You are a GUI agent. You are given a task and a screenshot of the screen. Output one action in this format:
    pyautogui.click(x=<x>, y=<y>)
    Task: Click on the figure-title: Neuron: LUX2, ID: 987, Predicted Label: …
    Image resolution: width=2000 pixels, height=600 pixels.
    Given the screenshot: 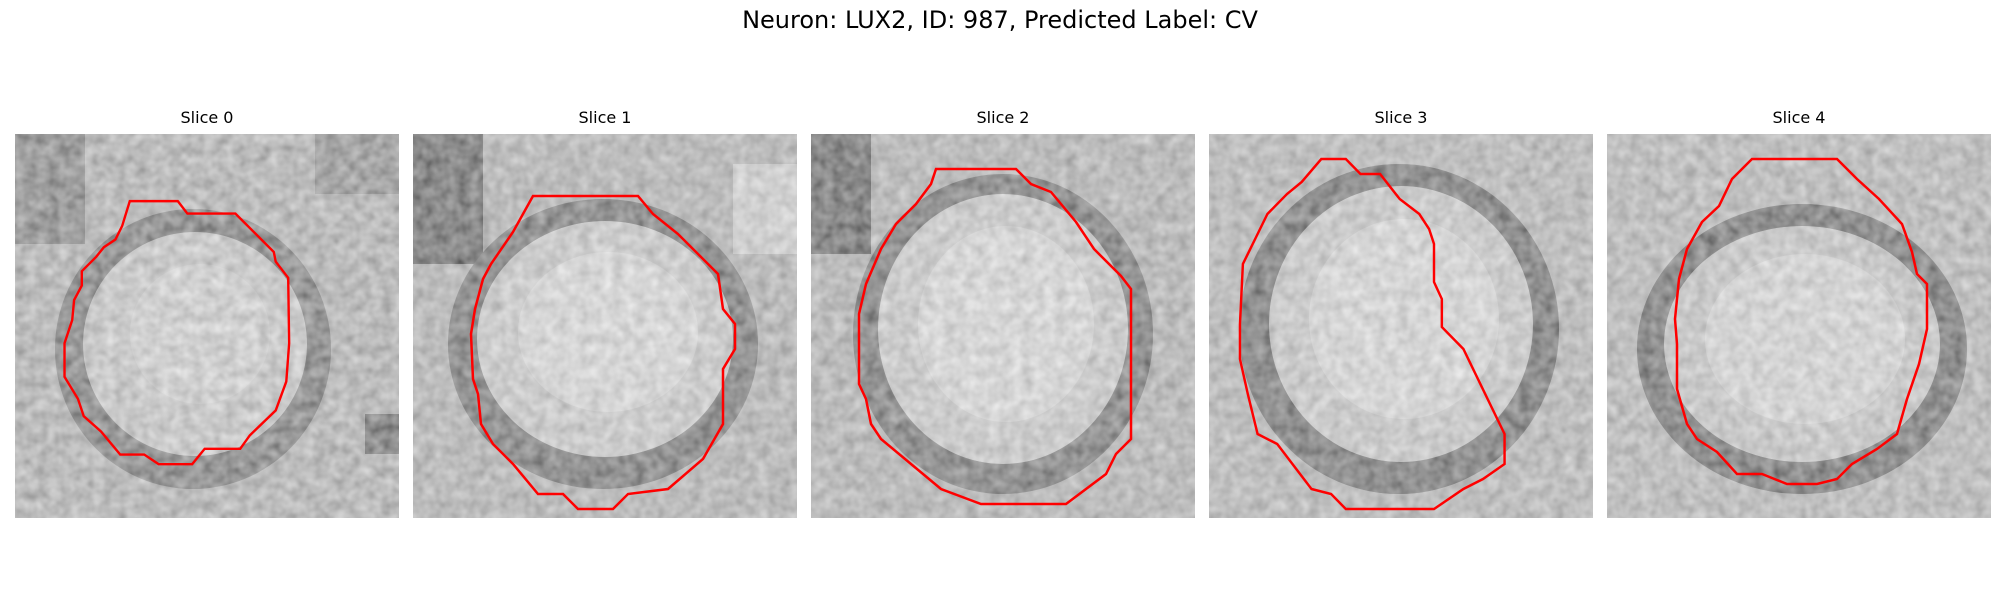 What is the action you would take?
    pyautogui.click(x=1000, y=20)
    